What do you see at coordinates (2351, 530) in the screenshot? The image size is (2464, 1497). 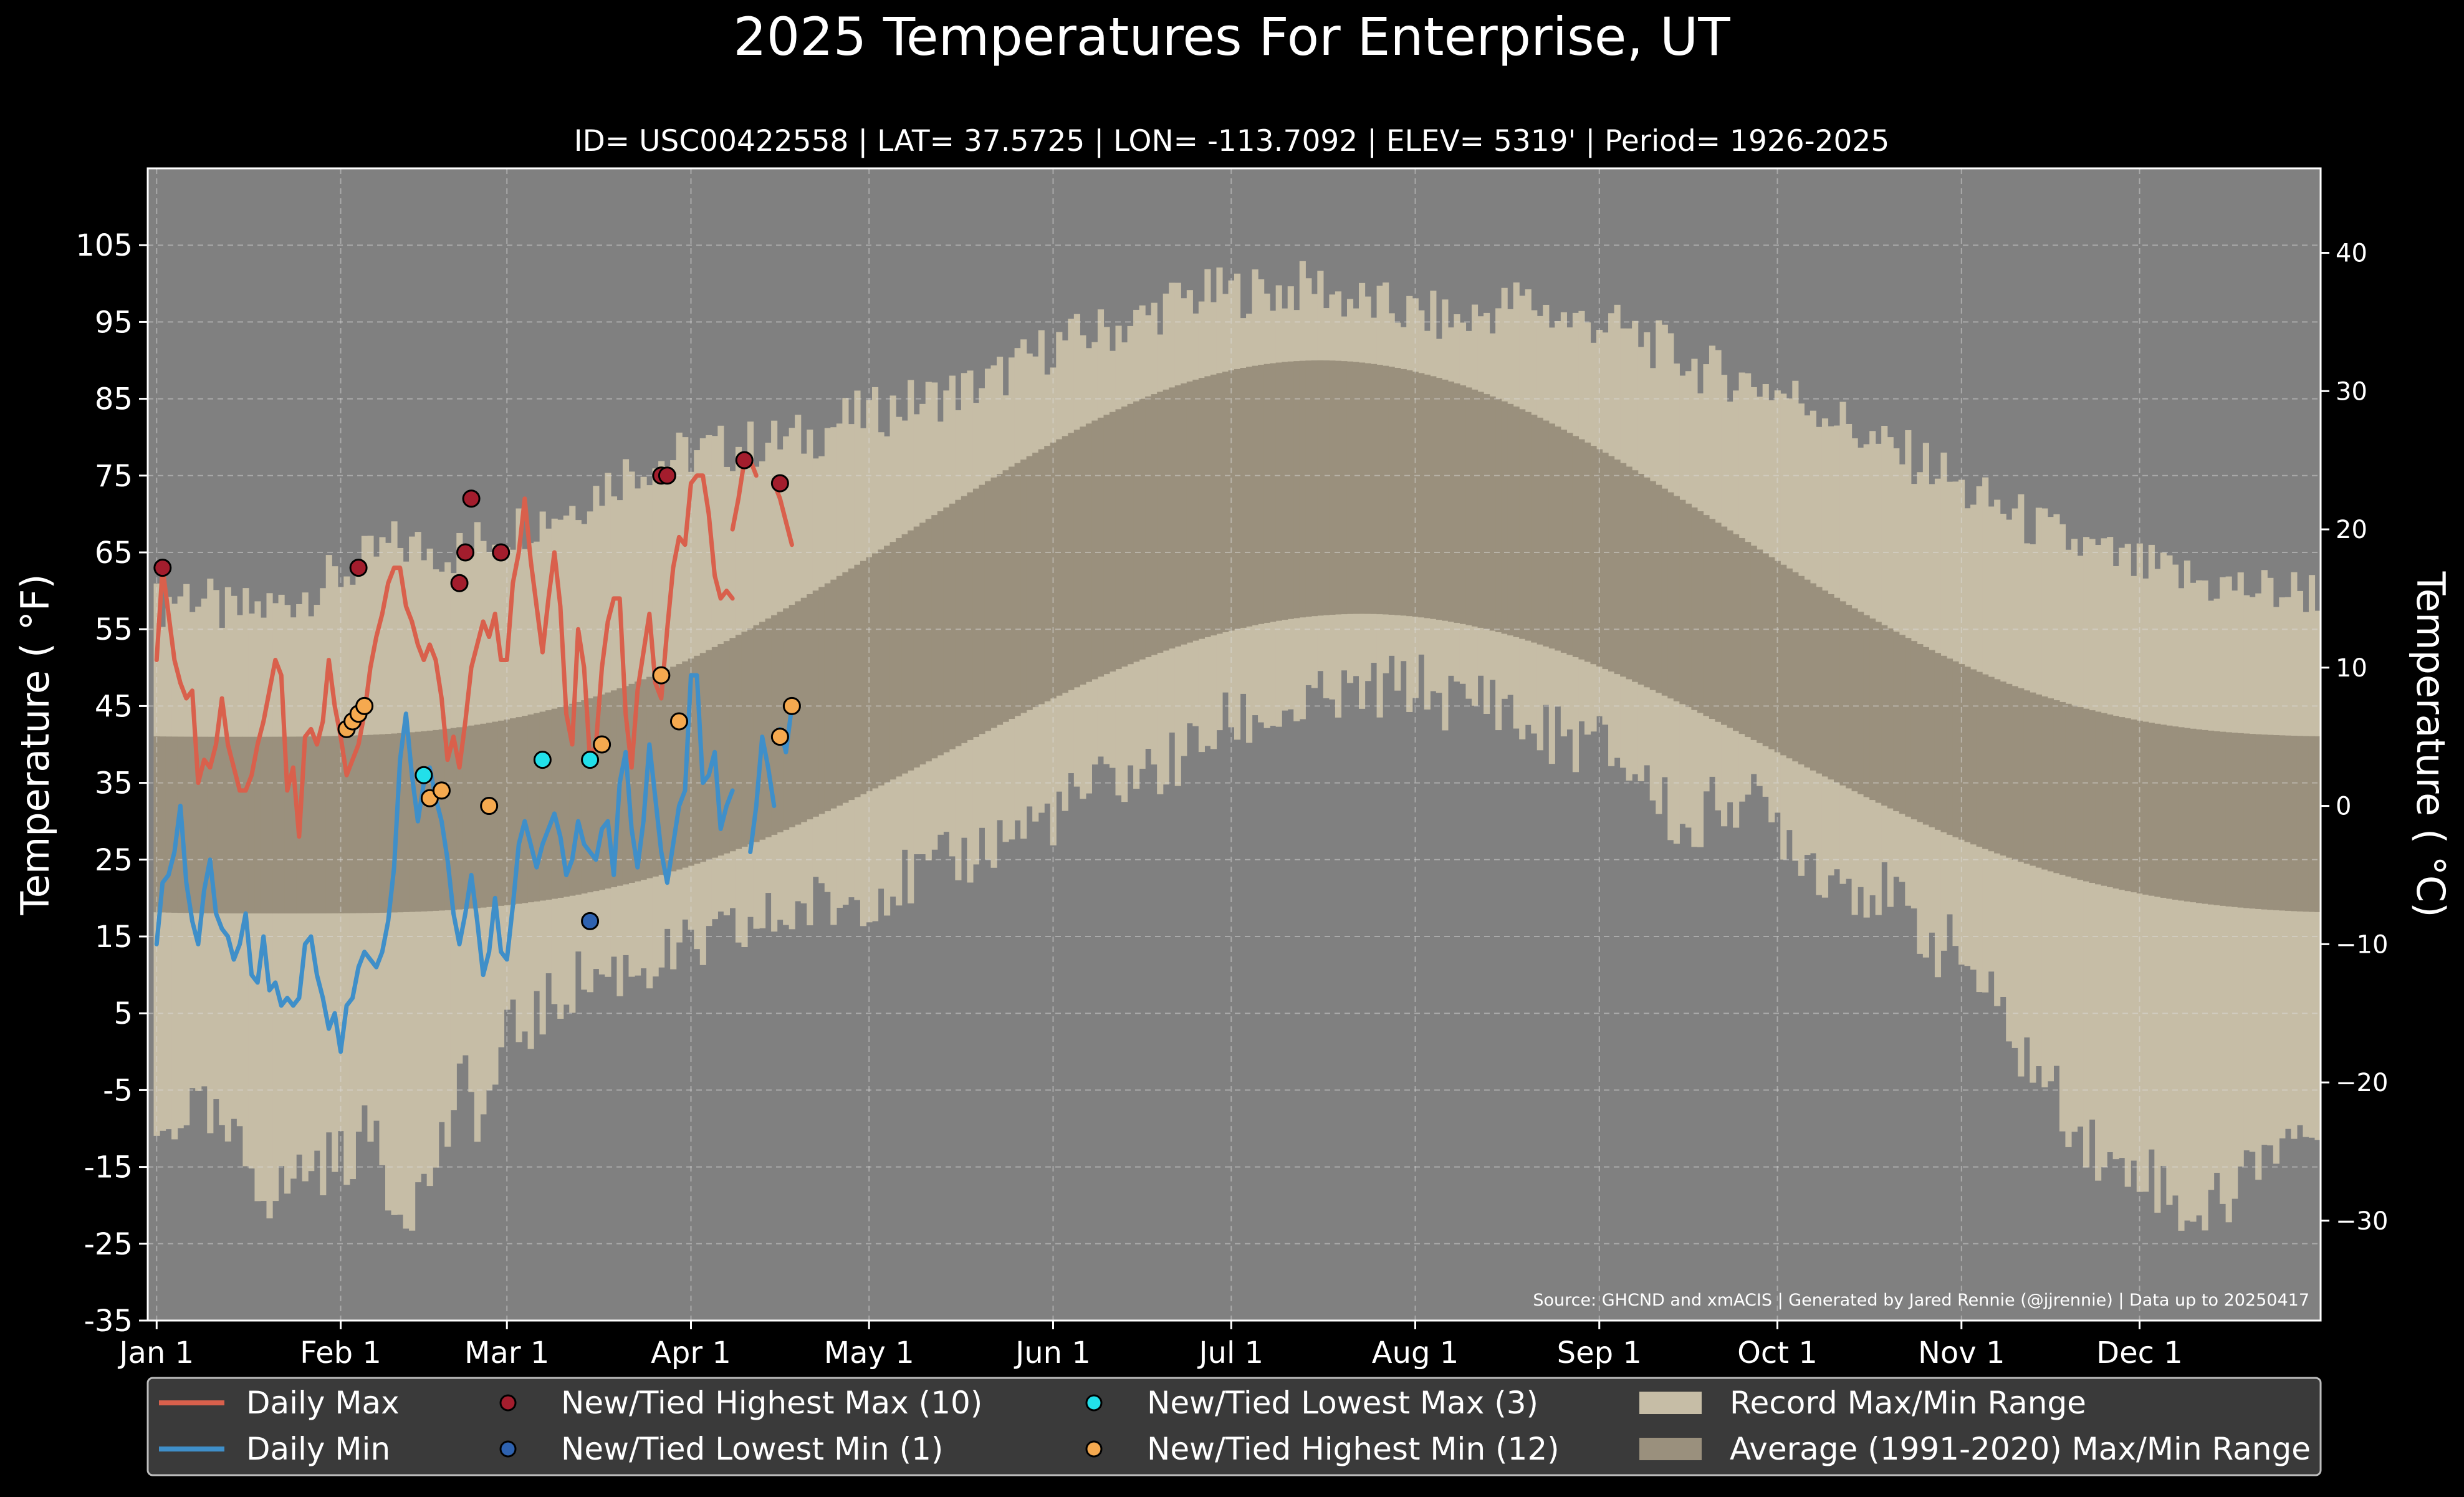 I see `y-right-tick-label: 20` at bounding box center [2351, 530].